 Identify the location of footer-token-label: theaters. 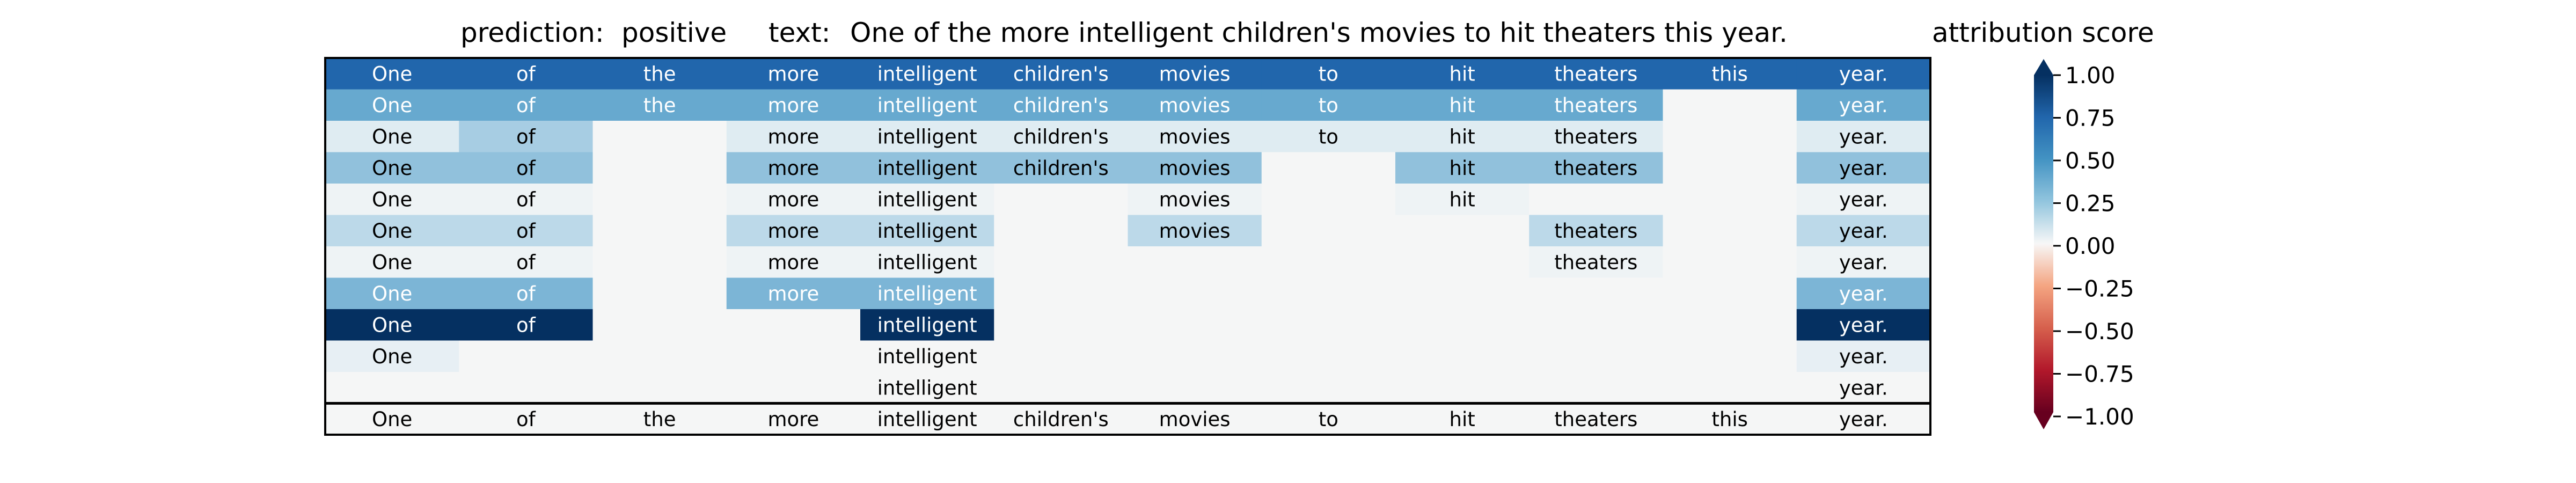
(1595, 419).